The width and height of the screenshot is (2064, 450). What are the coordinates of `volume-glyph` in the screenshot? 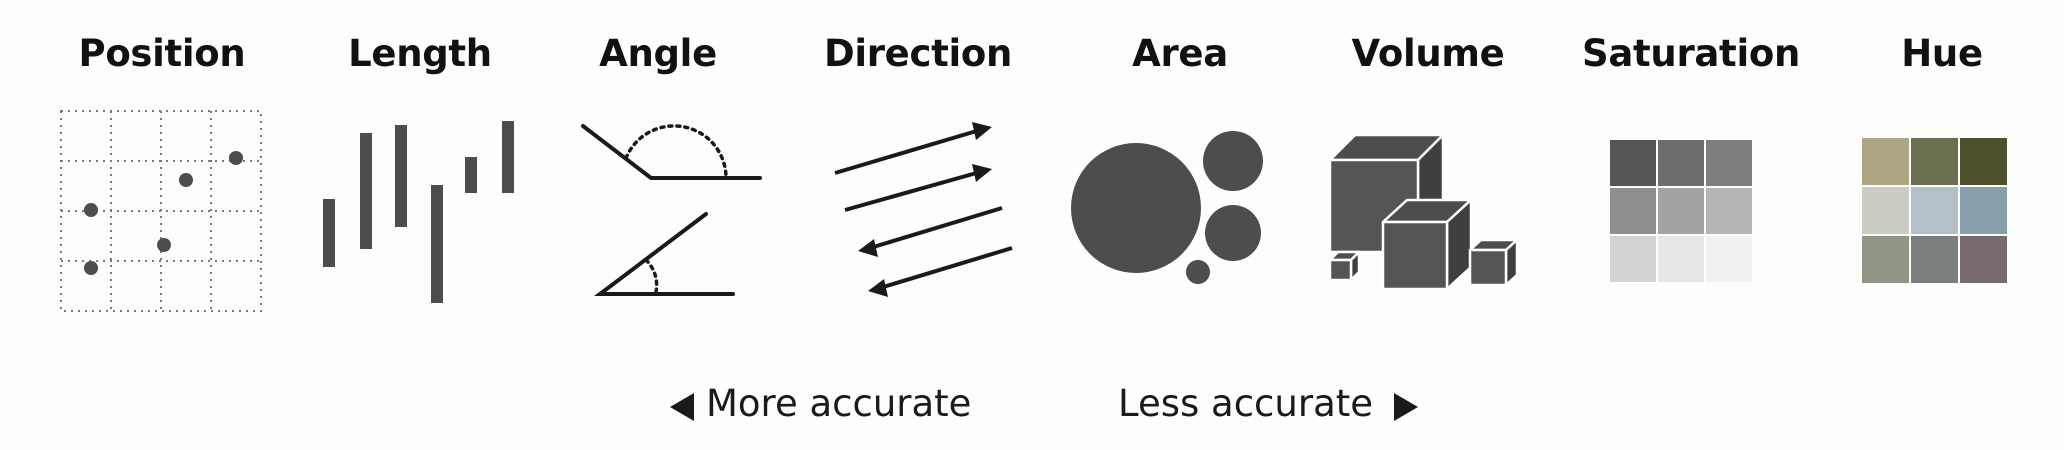 It's located at (1423, 212).